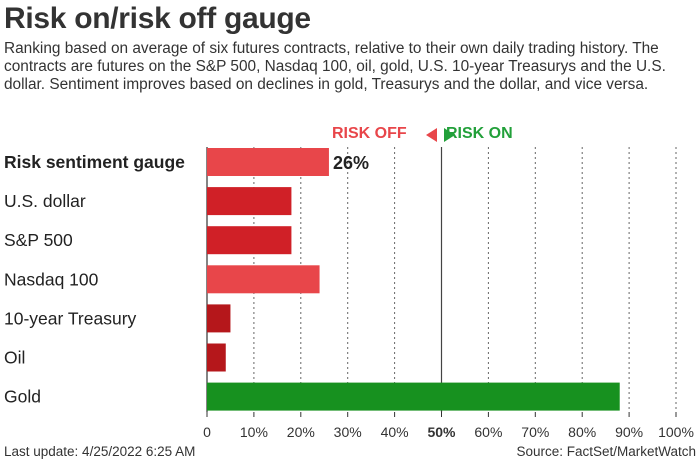  I want to click on source-note: Source: FactSet/MarketWatch, so click(606, 451).